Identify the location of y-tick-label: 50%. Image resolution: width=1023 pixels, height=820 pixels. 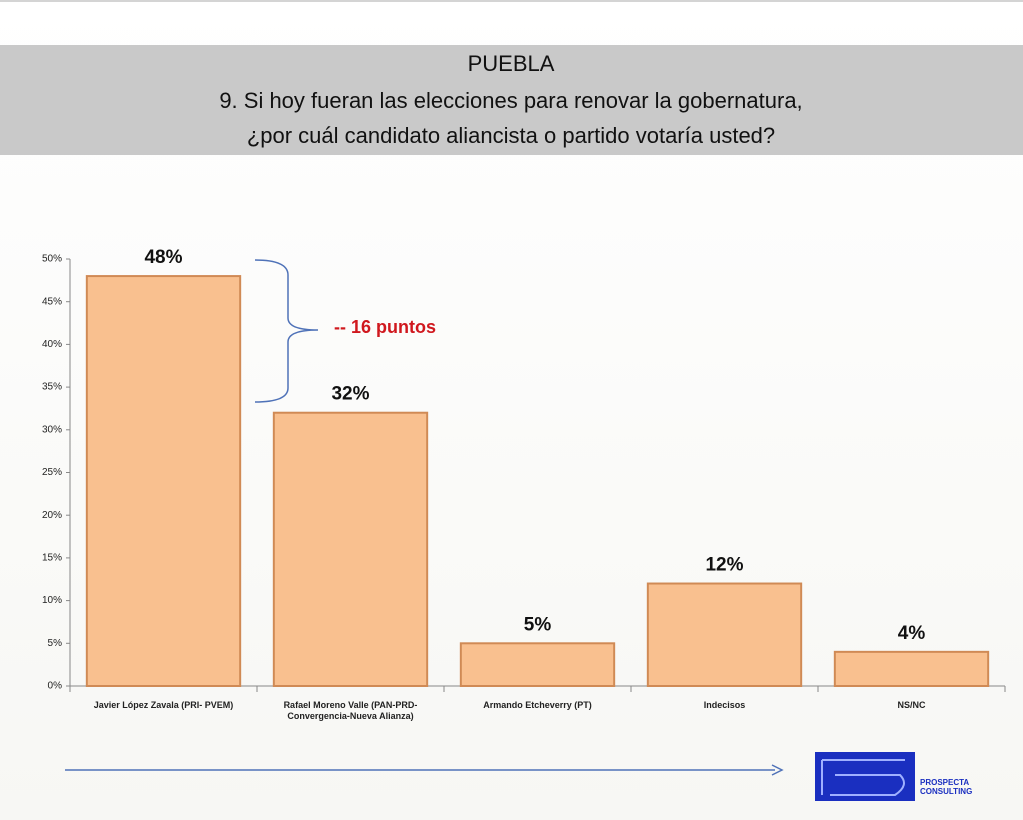
(52, 259).